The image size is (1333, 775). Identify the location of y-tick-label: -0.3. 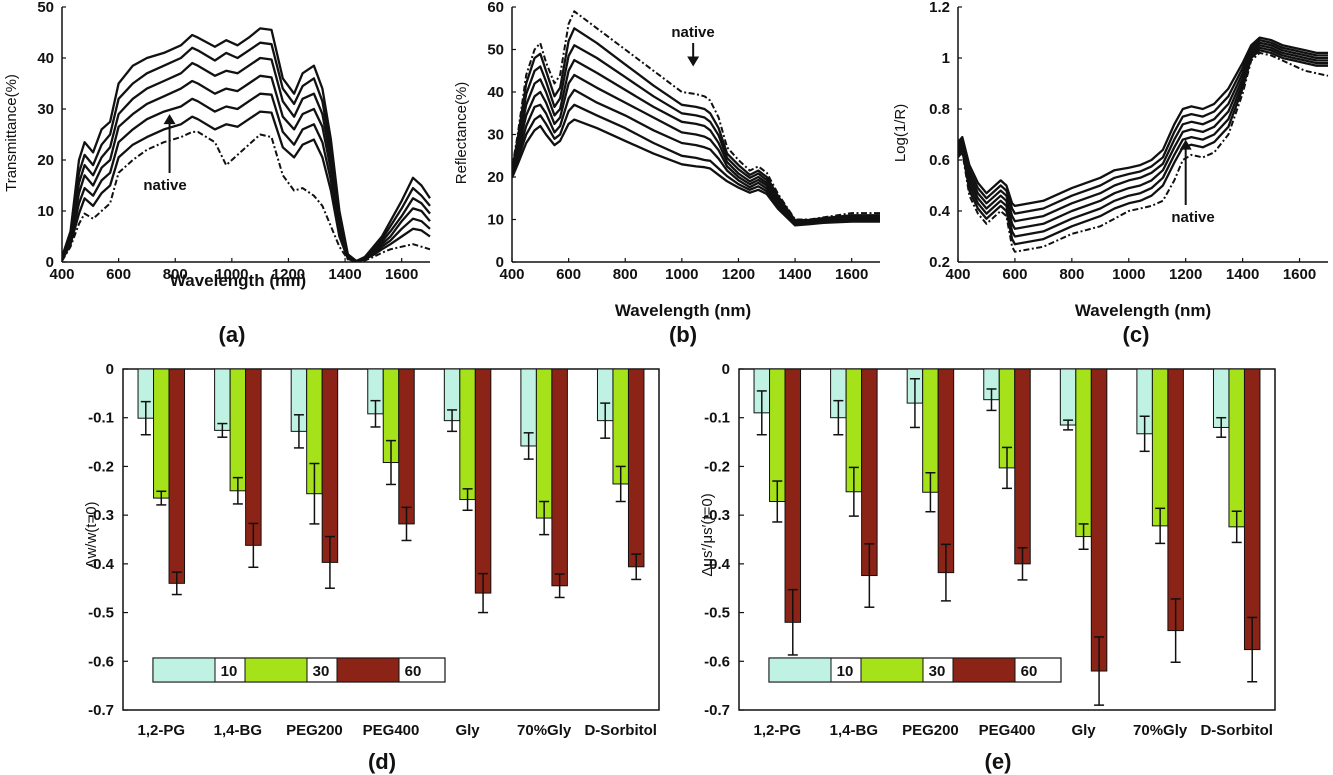
(101, 515).